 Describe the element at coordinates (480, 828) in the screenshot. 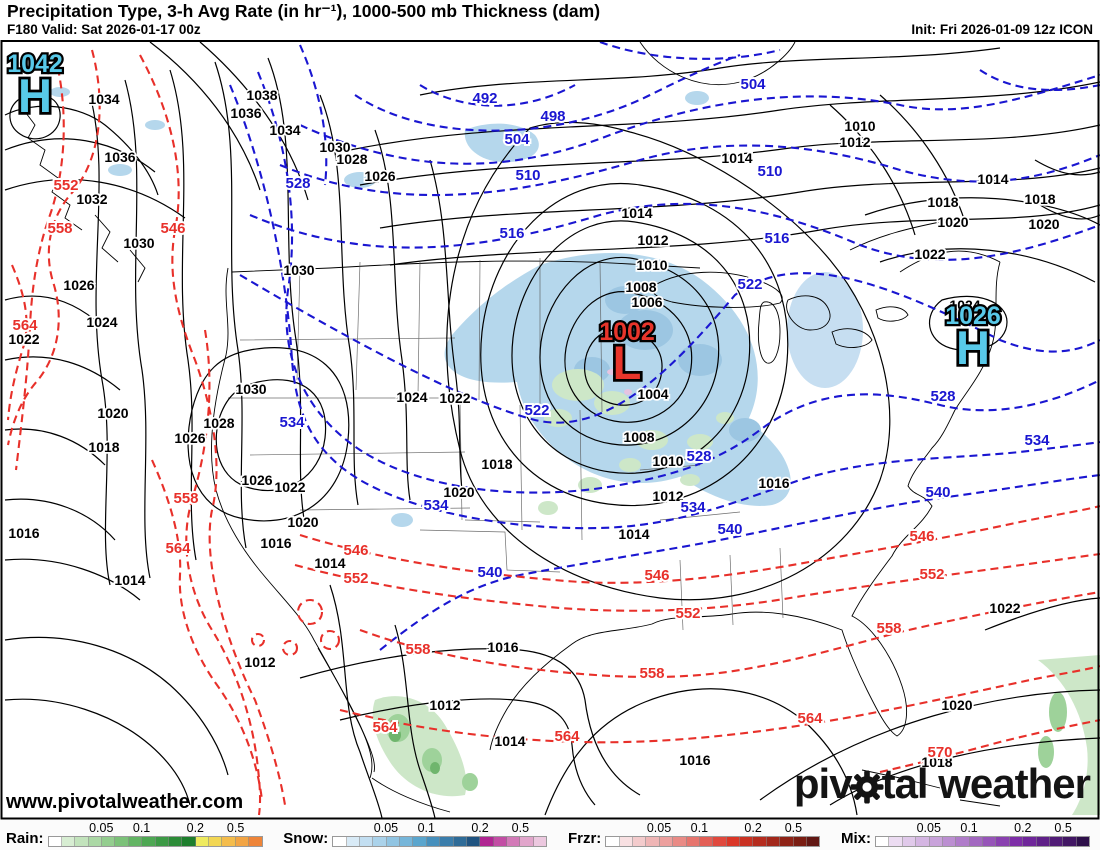

I see `legend-tick-label: 0.2` at that location.